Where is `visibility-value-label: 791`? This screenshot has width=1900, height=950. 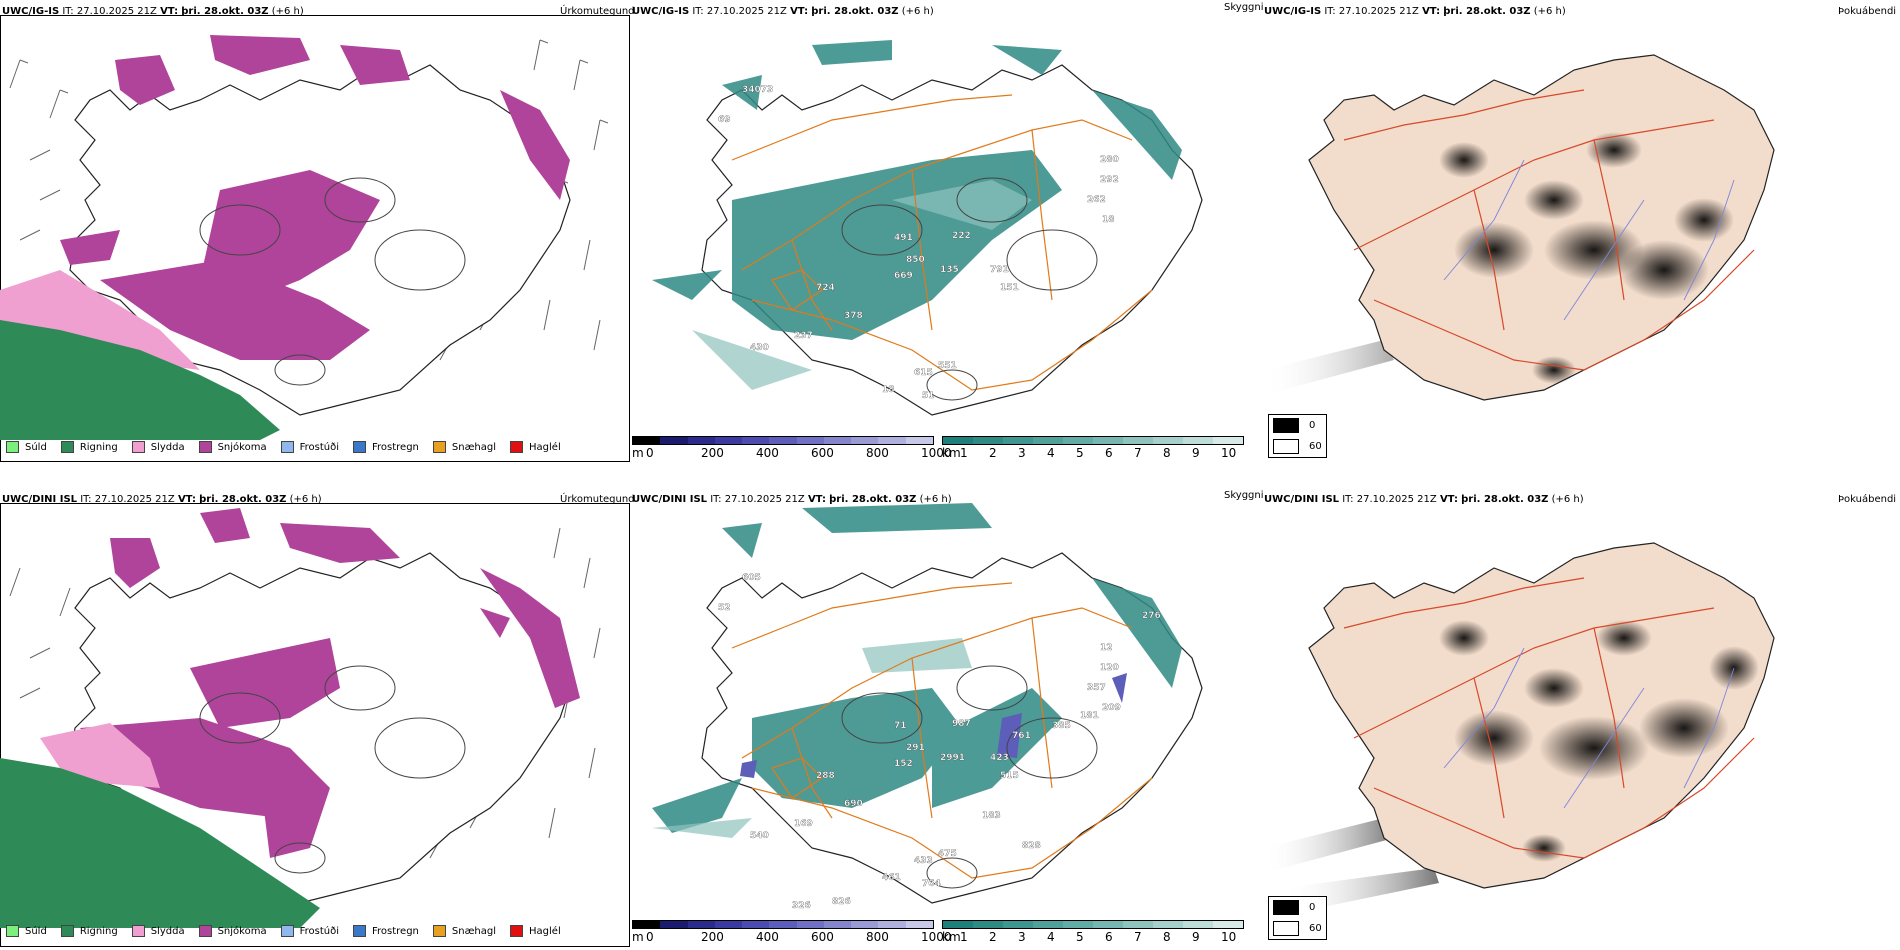 visibility-value-label: 791 is located at coordinates (999, 270).